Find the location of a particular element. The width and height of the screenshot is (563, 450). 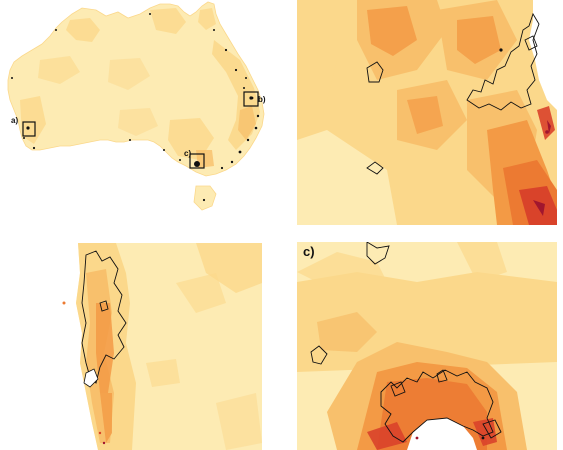

inset-box-a is located at coordinates (29, 129).